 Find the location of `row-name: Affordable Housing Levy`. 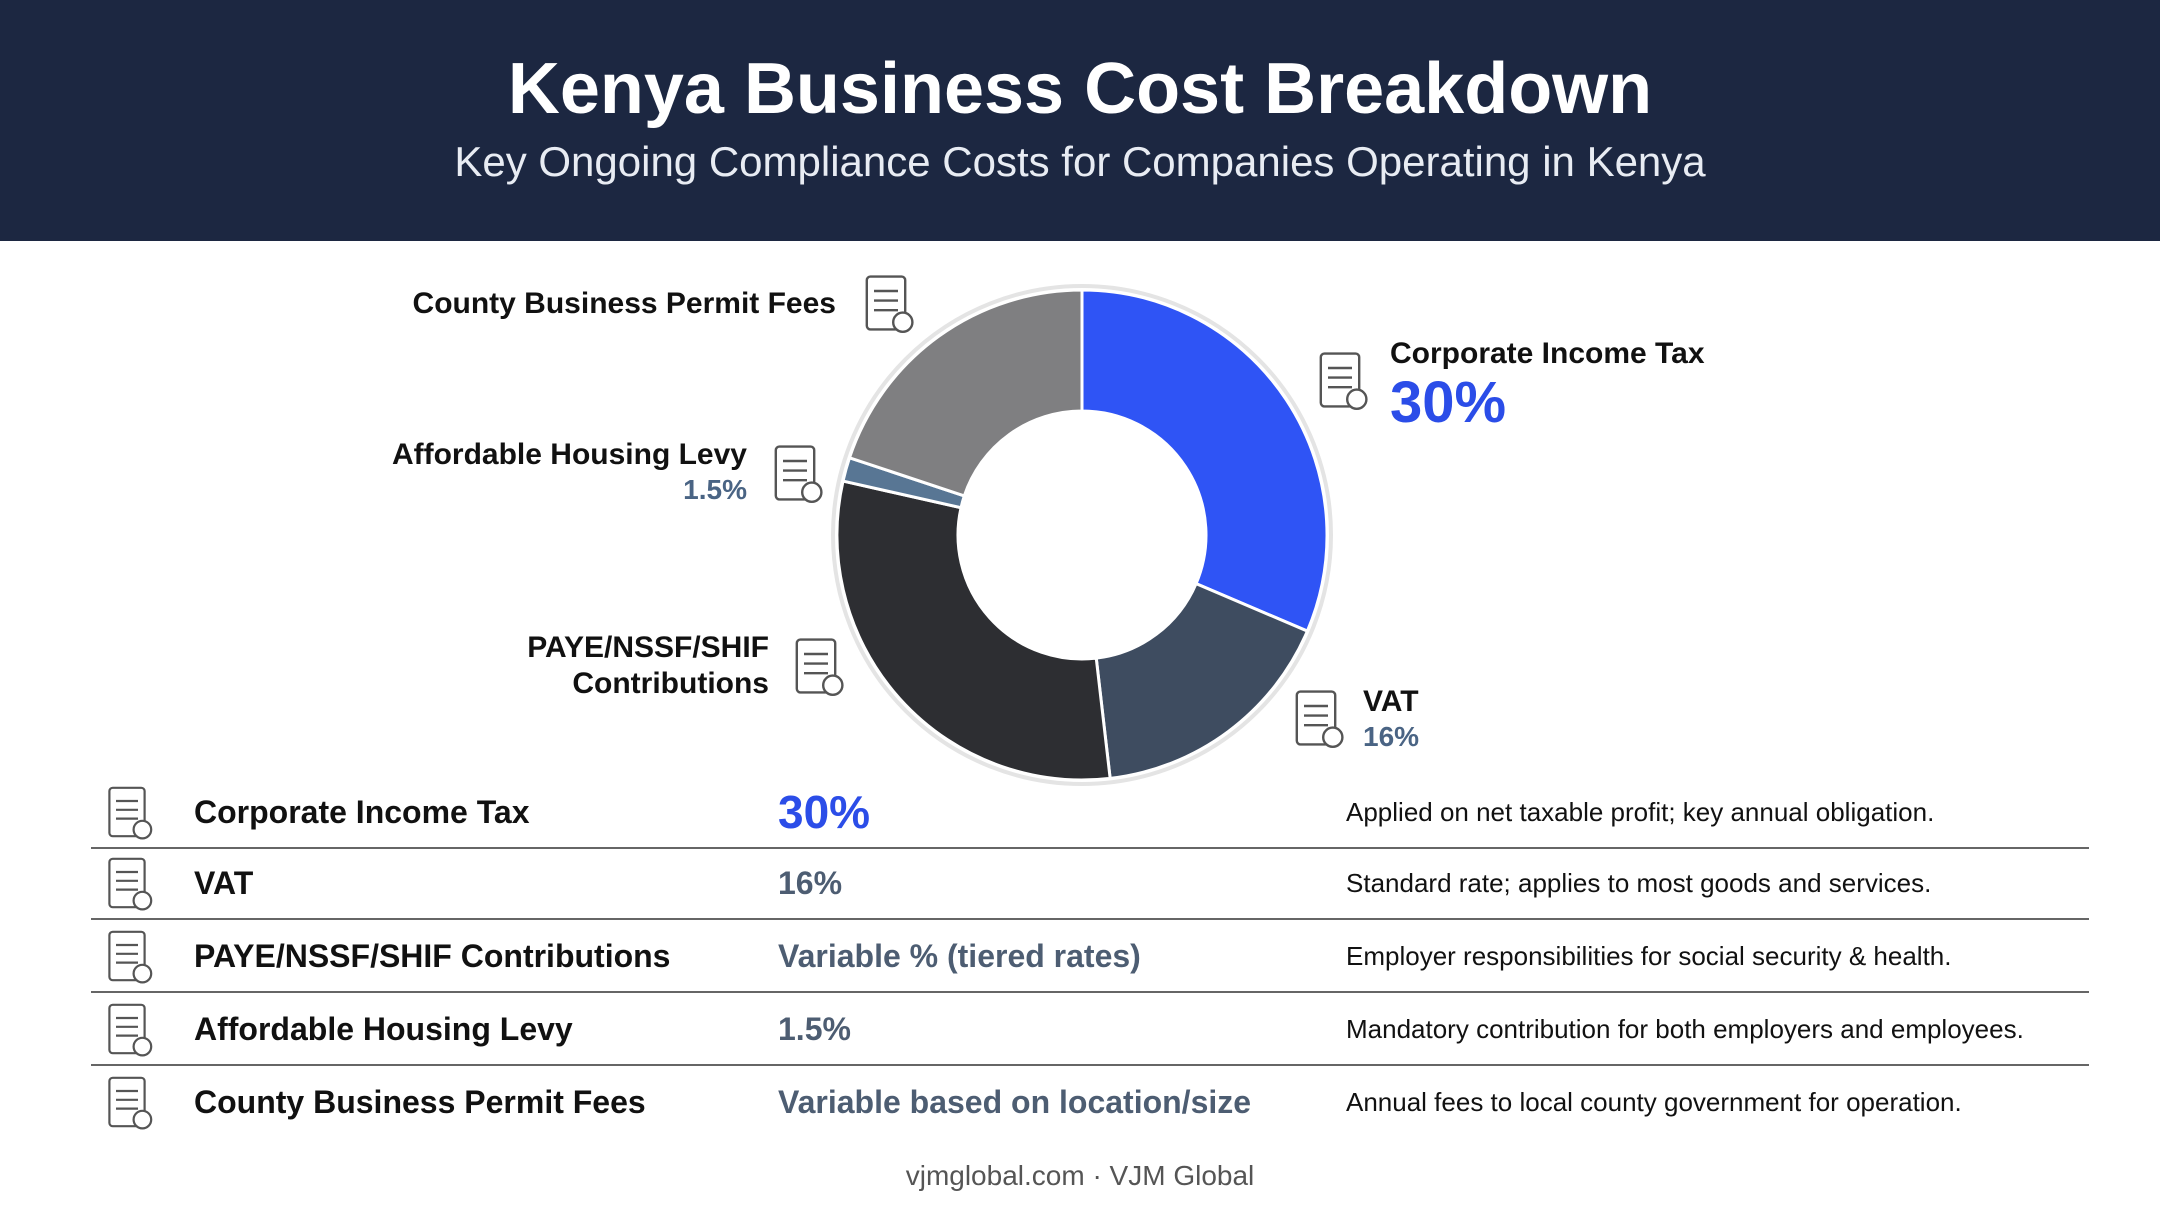

row-name: Affordable Housing Levy is located at coordinates (383, 1029).